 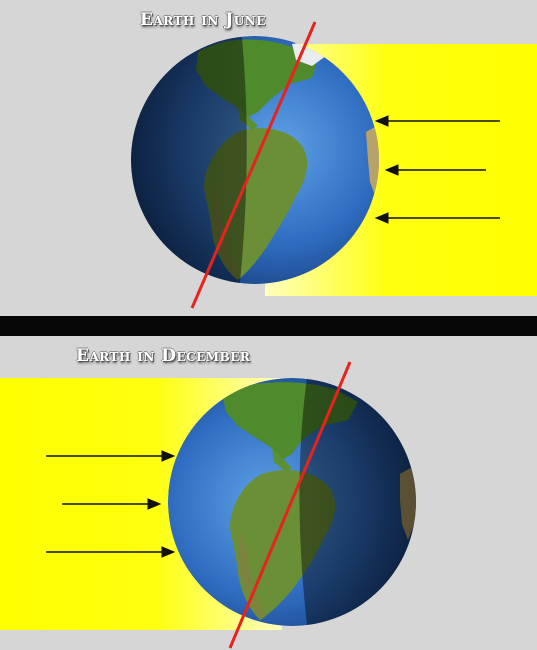 I want to click on title-earth-in-december: Earth in December, so click(x=163, y=356).